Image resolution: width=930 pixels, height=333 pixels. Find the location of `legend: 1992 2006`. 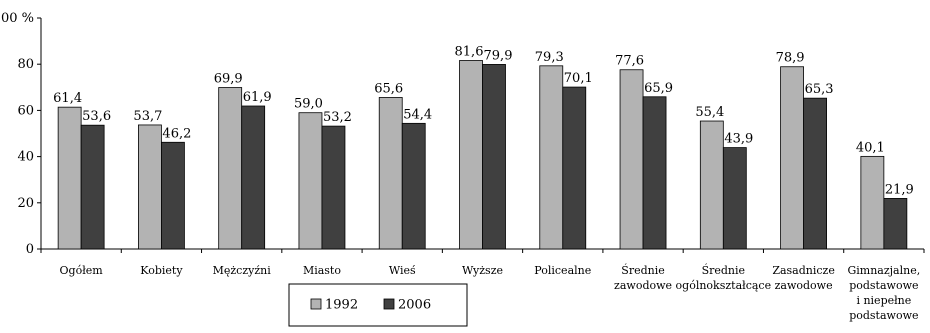

legend: 1992 2006 is located at coordinates (378, 305).